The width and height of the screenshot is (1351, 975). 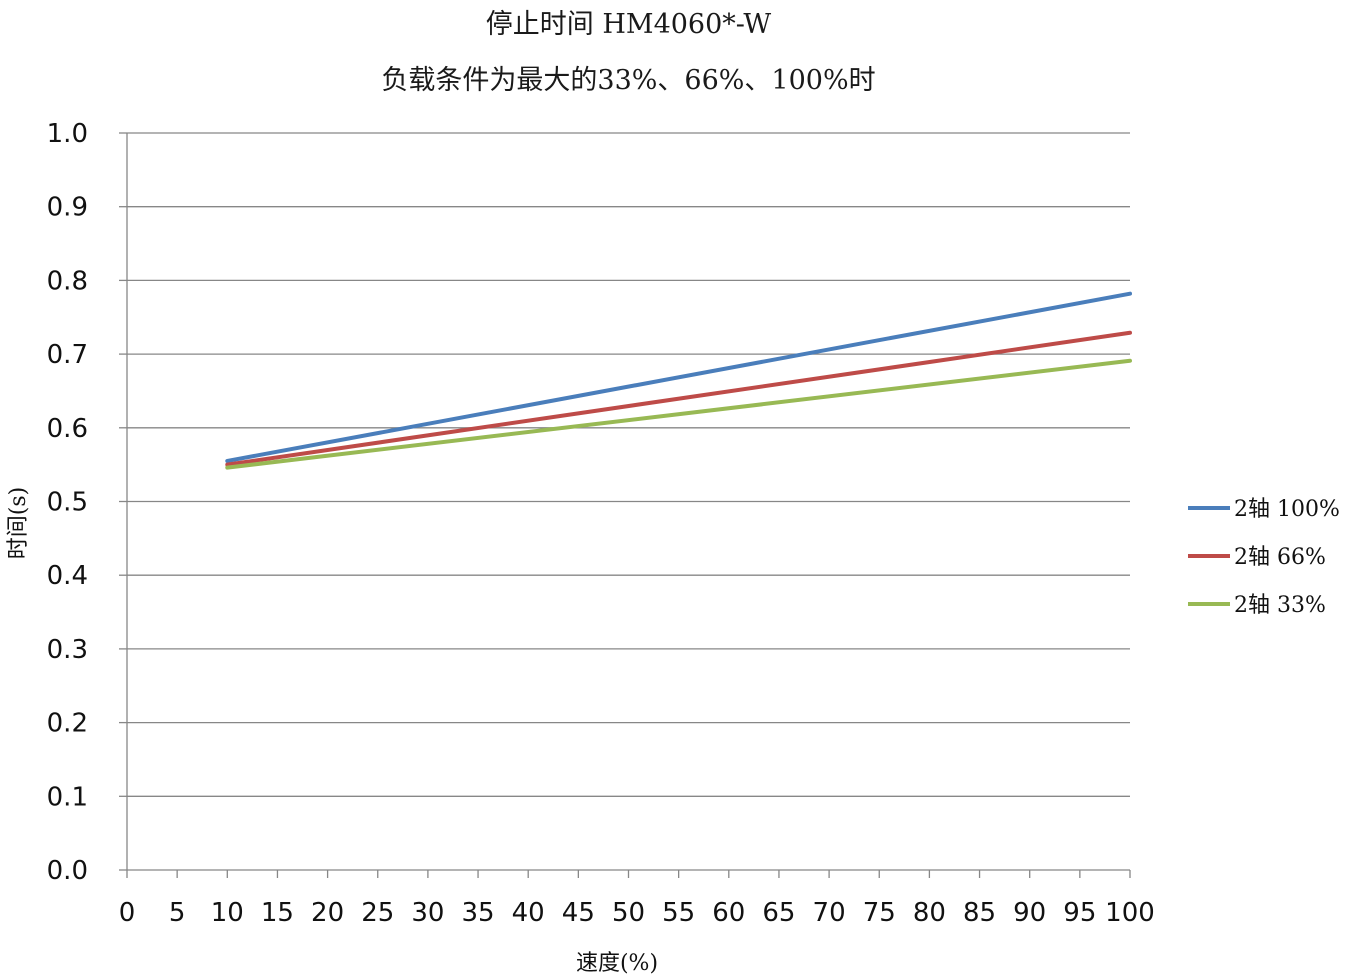 What do you see at coordinates (1029, 913) in the screenshot?
I see `x-tick-label: 90` at bounding box center [1029, 913].